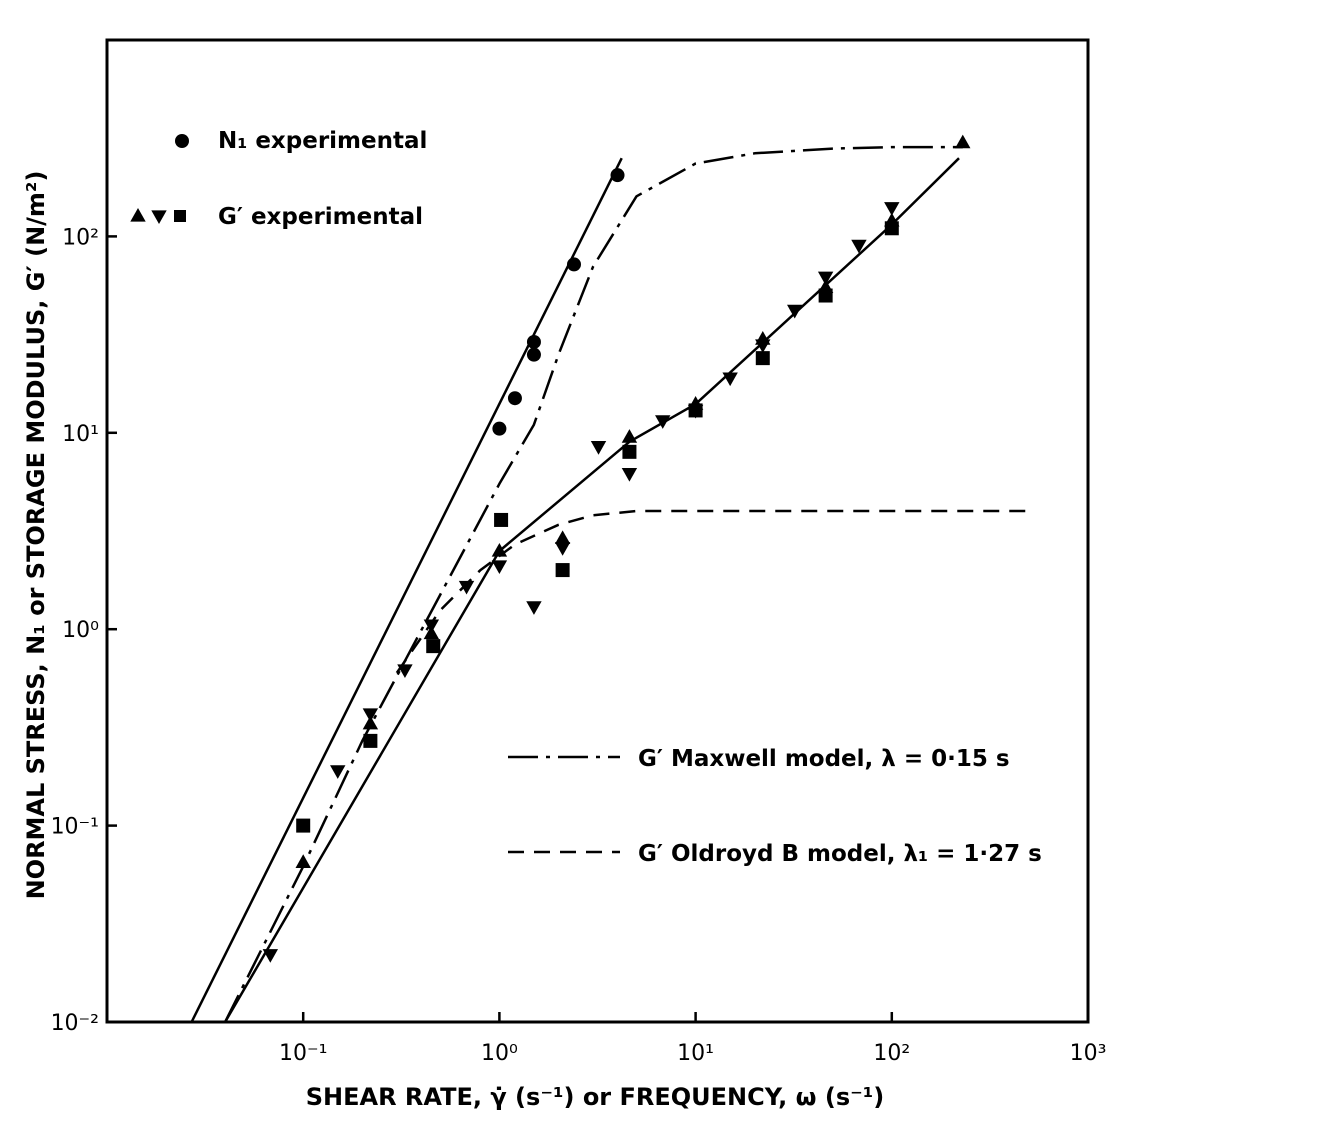 Image resolution: width=1328 pixels, height=1142 pixels. I want to click on legend-marker-triangle-up, so click(138, 214).